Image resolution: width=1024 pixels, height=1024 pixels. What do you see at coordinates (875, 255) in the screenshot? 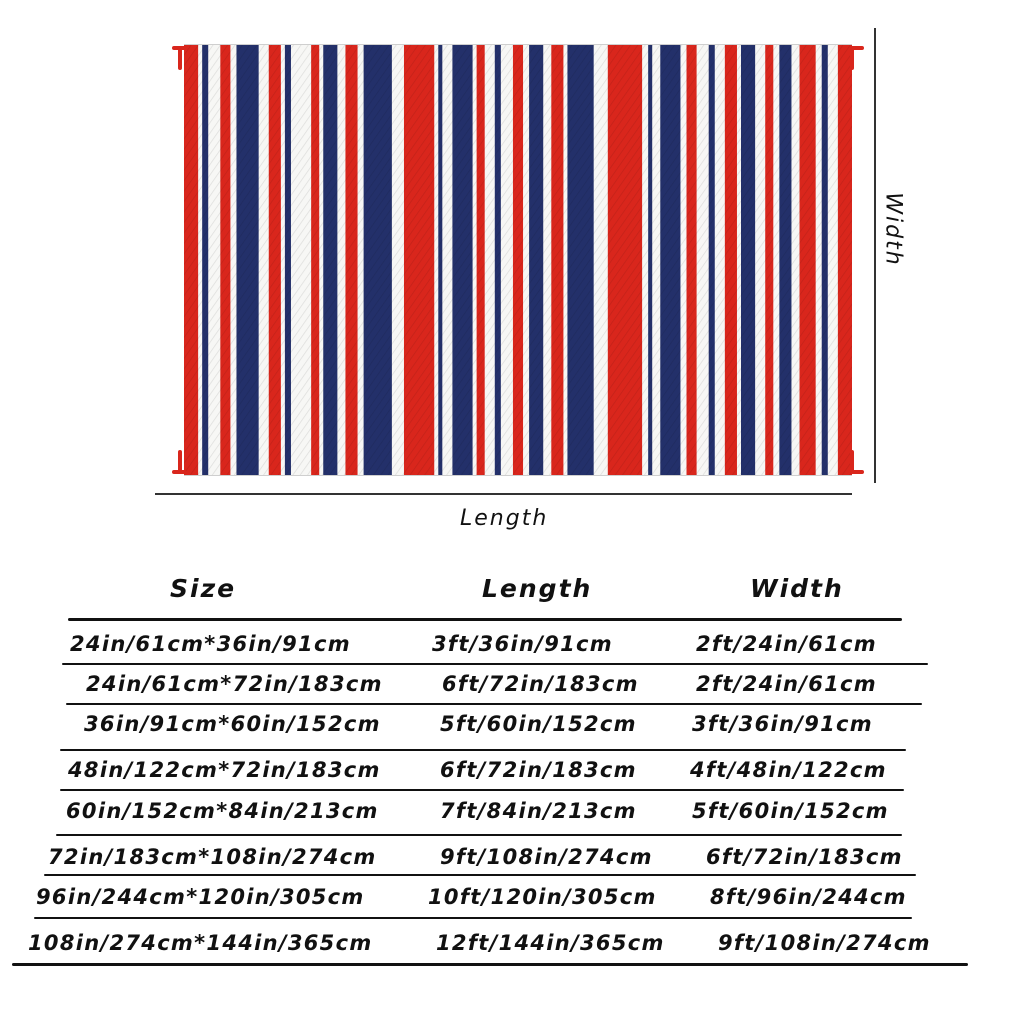
I see `width-dimension-line` at bounding box center [875, 255].